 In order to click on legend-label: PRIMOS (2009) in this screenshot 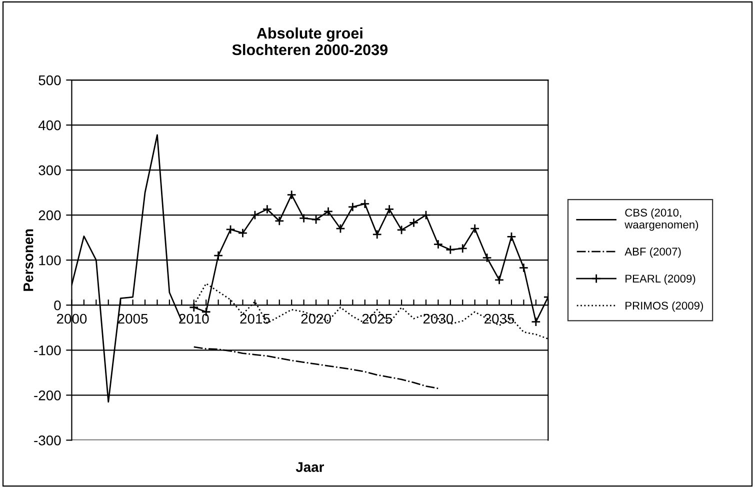, I will do `click(664, 306)`.